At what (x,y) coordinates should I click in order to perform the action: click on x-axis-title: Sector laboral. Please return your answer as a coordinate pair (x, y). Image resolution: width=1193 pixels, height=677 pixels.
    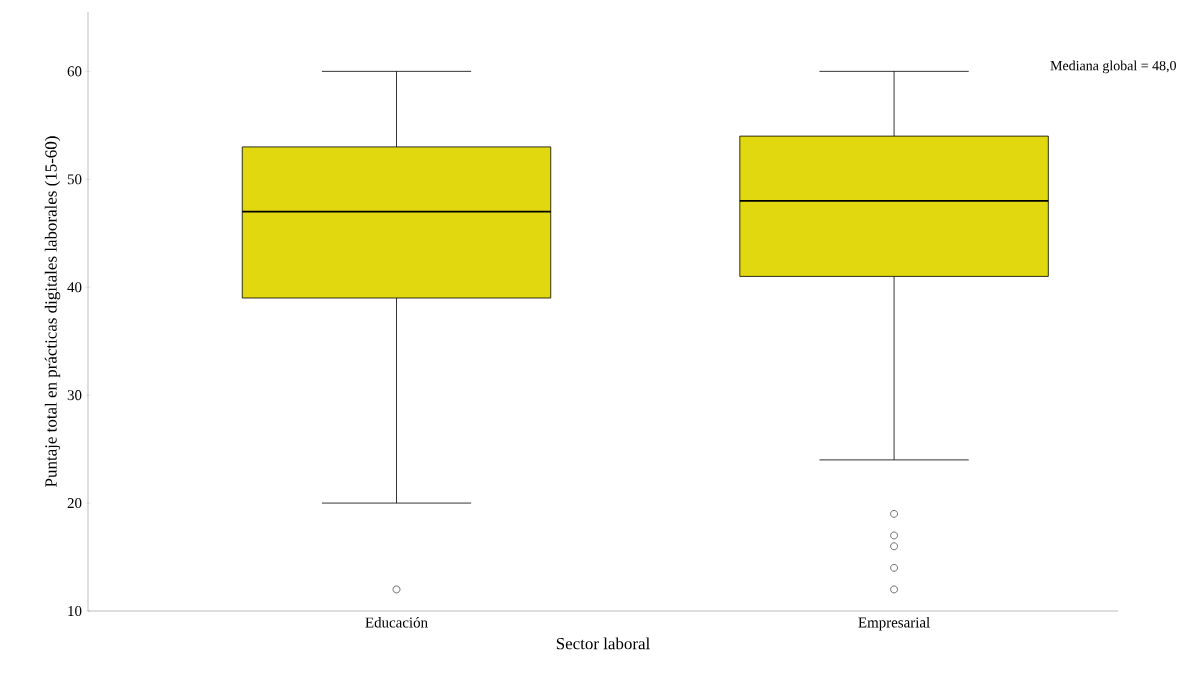
    Looking at the image, I should click on (603, 643).